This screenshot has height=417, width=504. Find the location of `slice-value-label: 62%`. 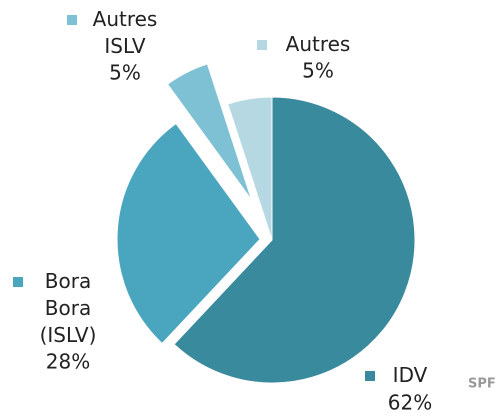

slice-value-label: 62% is located at coordinates (410, 403).